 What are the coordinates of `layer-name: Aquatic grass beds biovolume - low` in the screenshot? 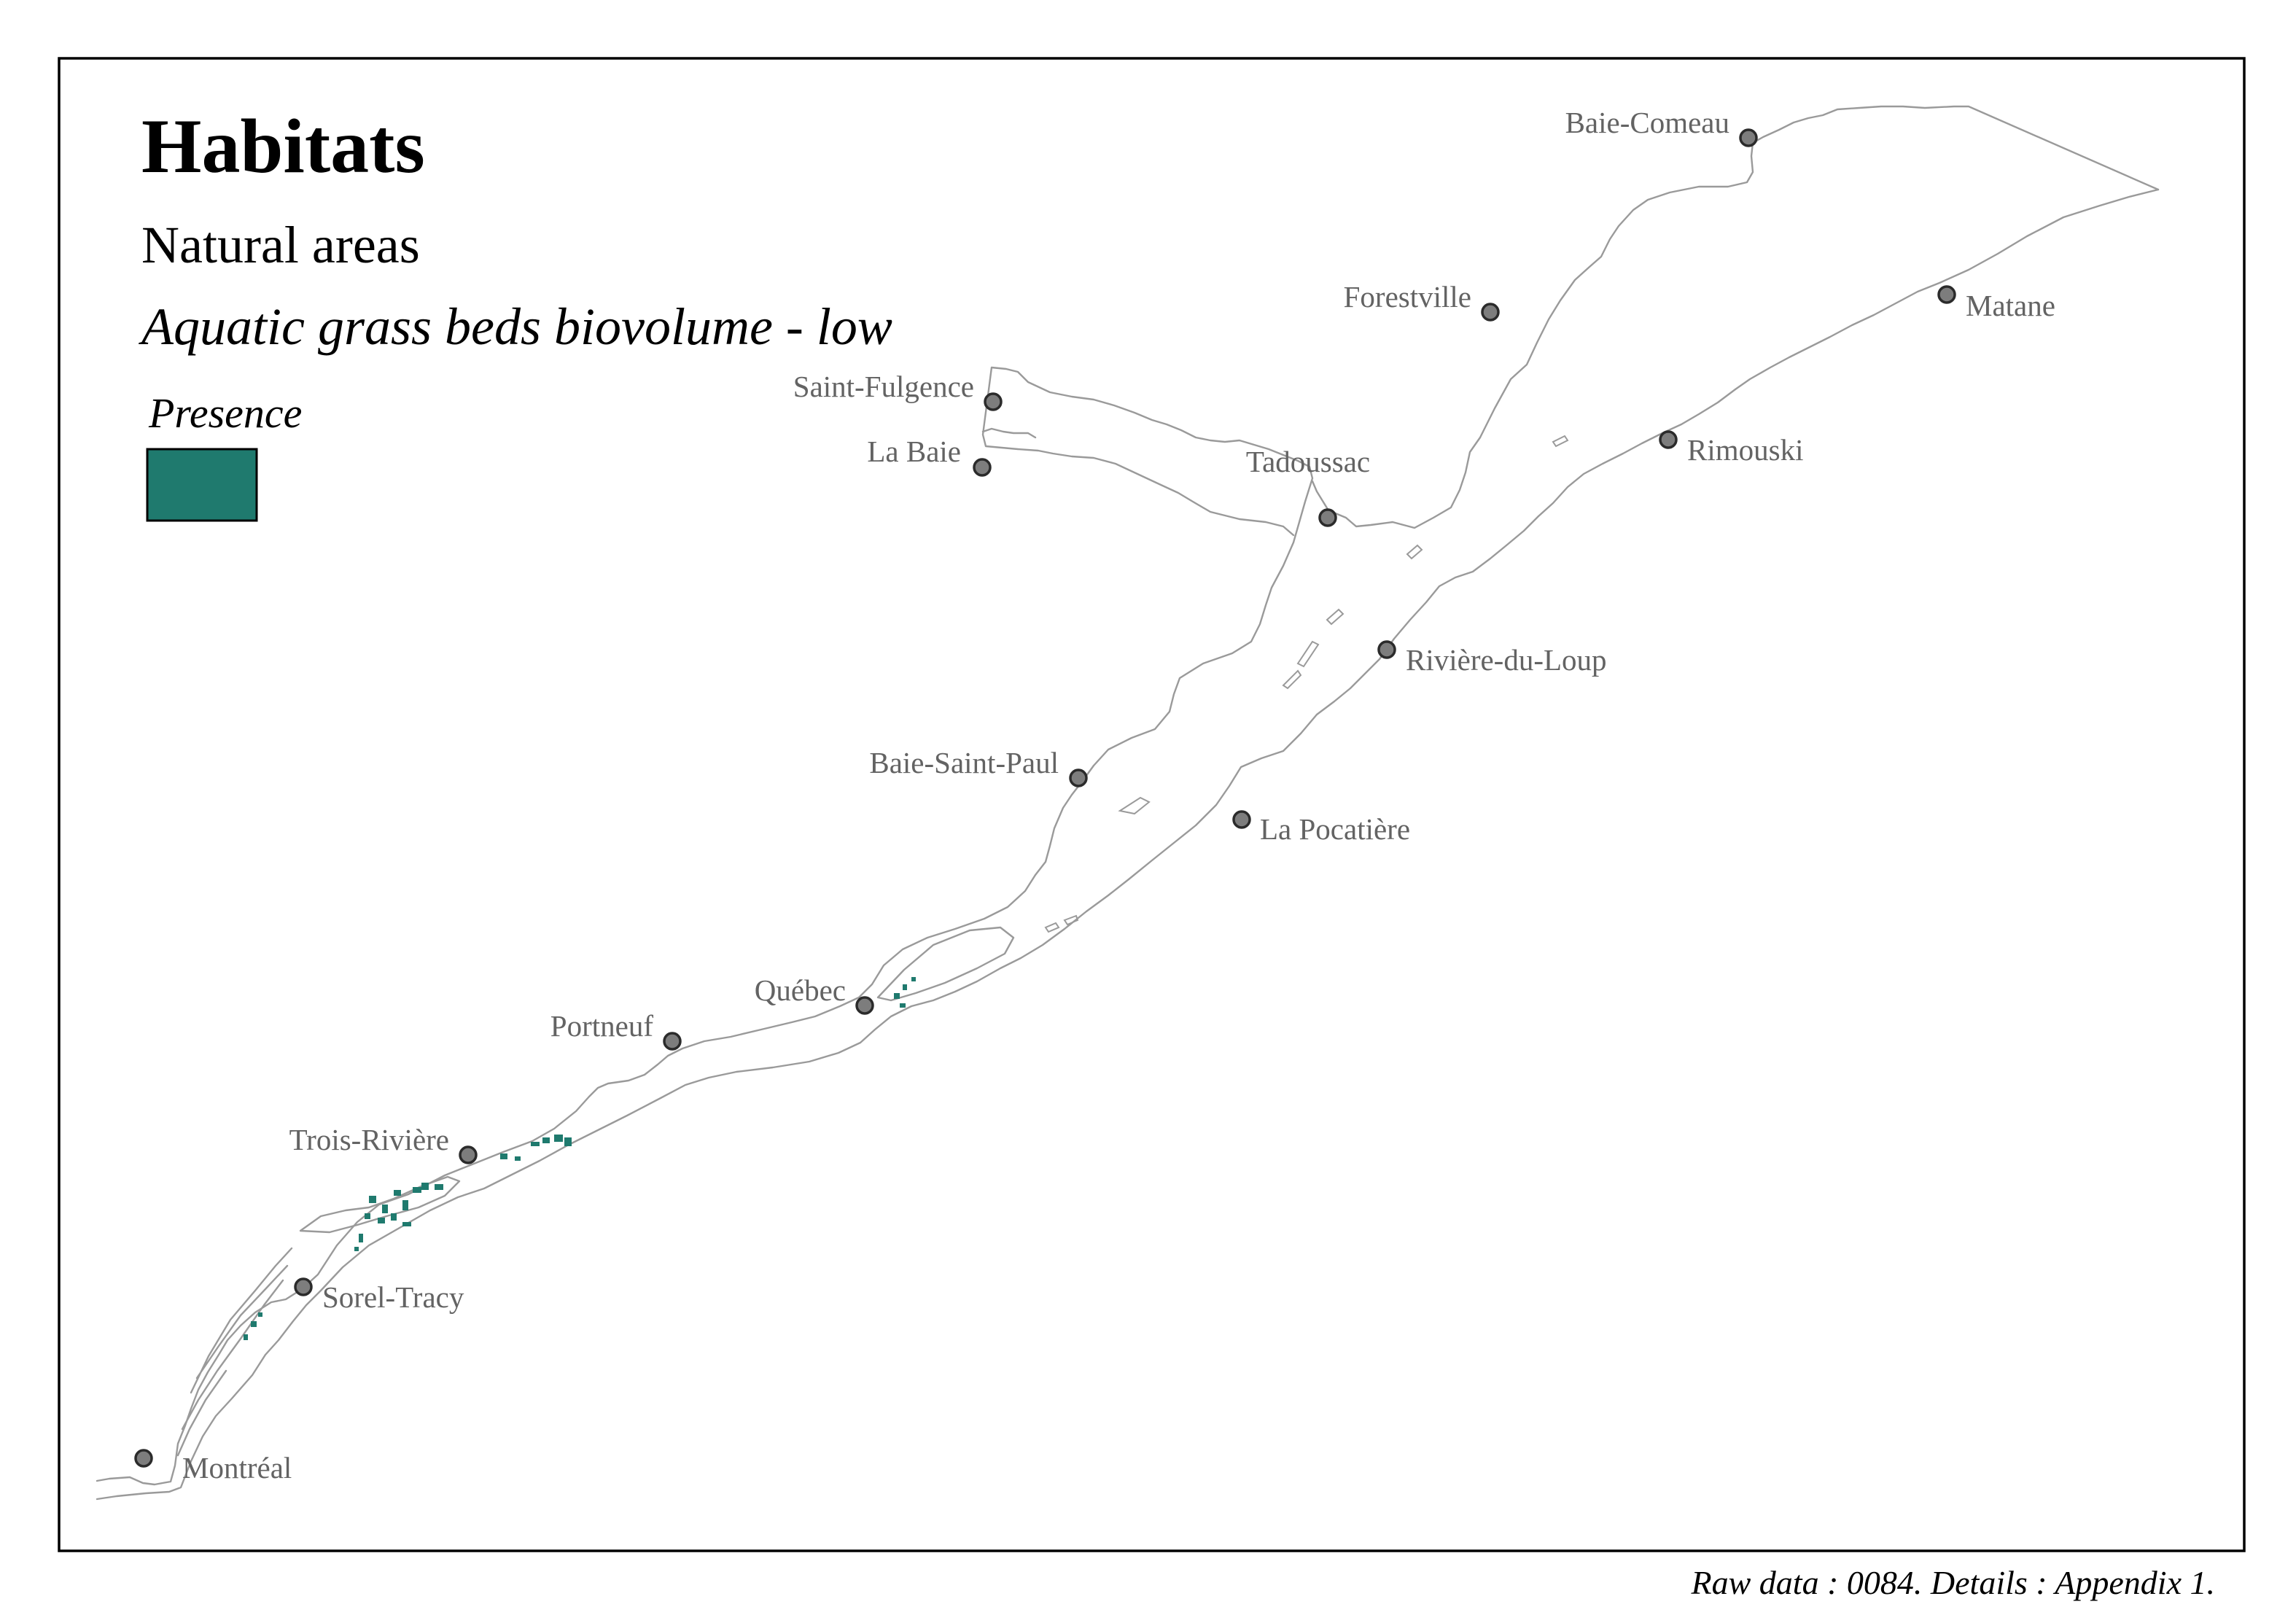 It's located at (515, 326).